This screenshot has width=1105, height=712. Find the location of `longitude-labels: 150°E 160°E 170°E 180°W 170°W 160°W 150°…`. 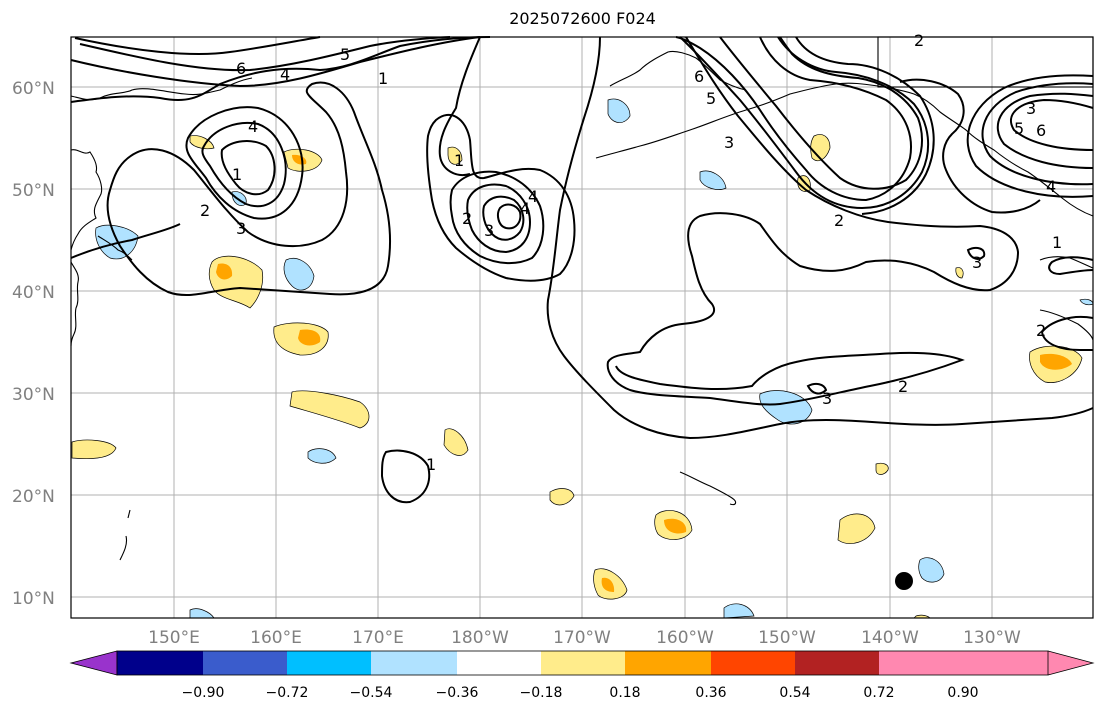

longitude-labels: 150°E 160°E 170°E 180°W 170°W 160°W 150°… is located at coordinates (584, 638).